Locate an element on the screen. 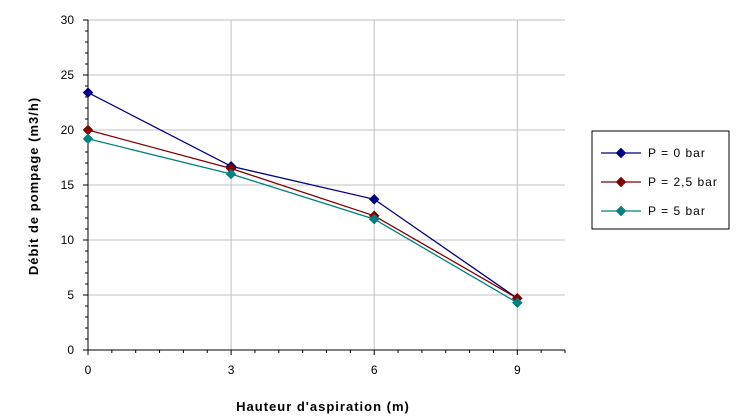  legend-label: P = 2,5 bar is located at coordinates (683, 182).